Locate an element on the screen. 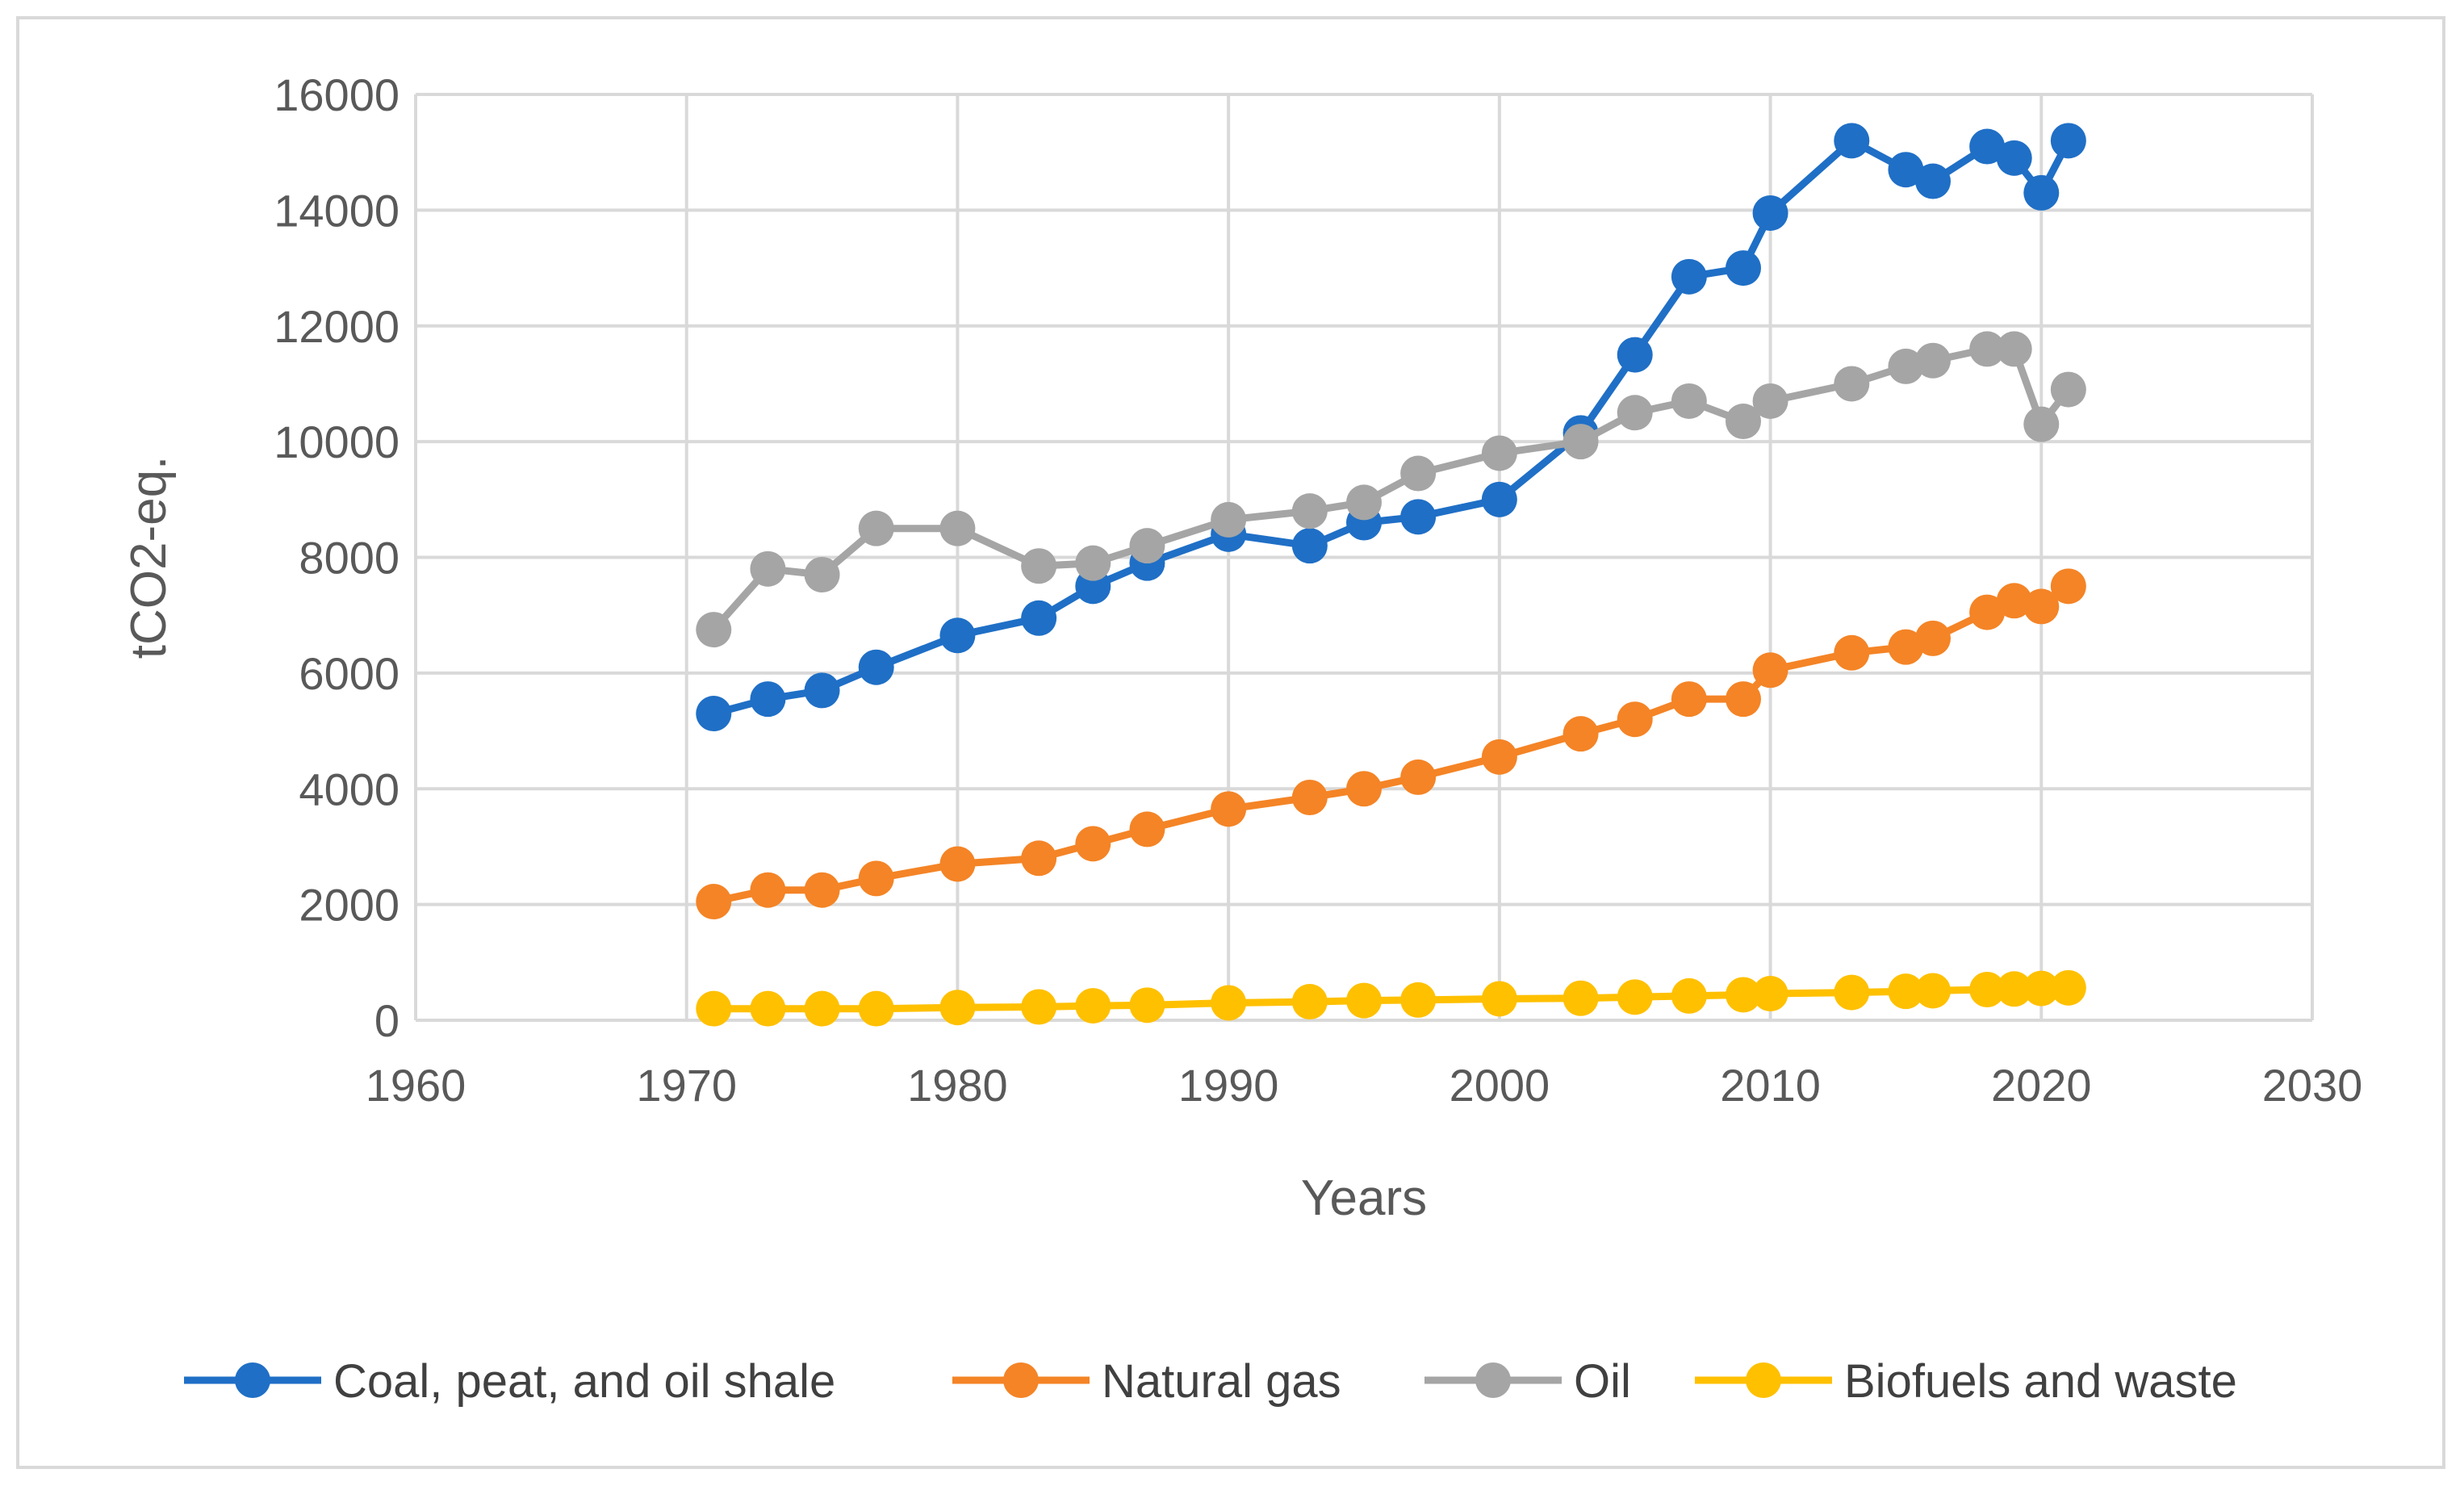 This screenshot has width=2464, height=1490. x-tick-label: 1980 is located at coordinates (958, 1085).